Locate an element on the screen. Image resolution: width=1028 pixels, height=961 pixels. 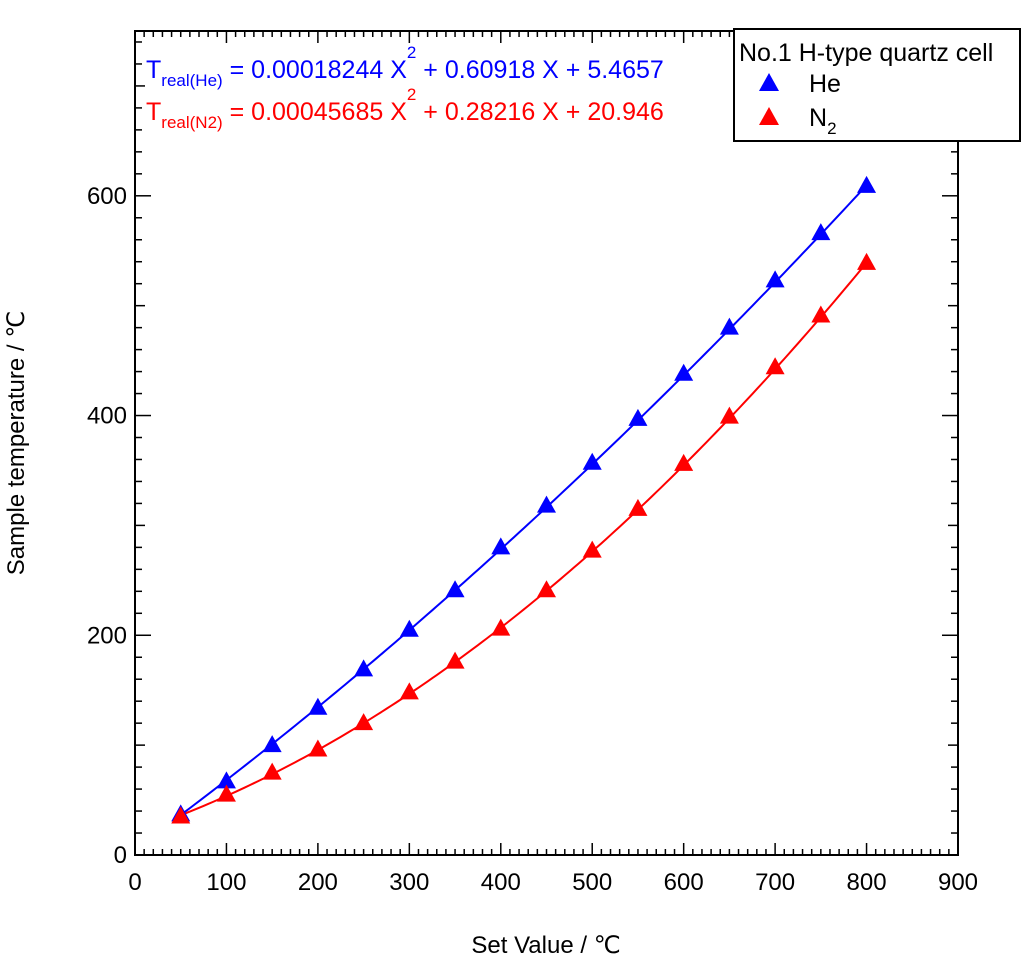
y-tick-label: 0 is located at coordinates (120, 855).